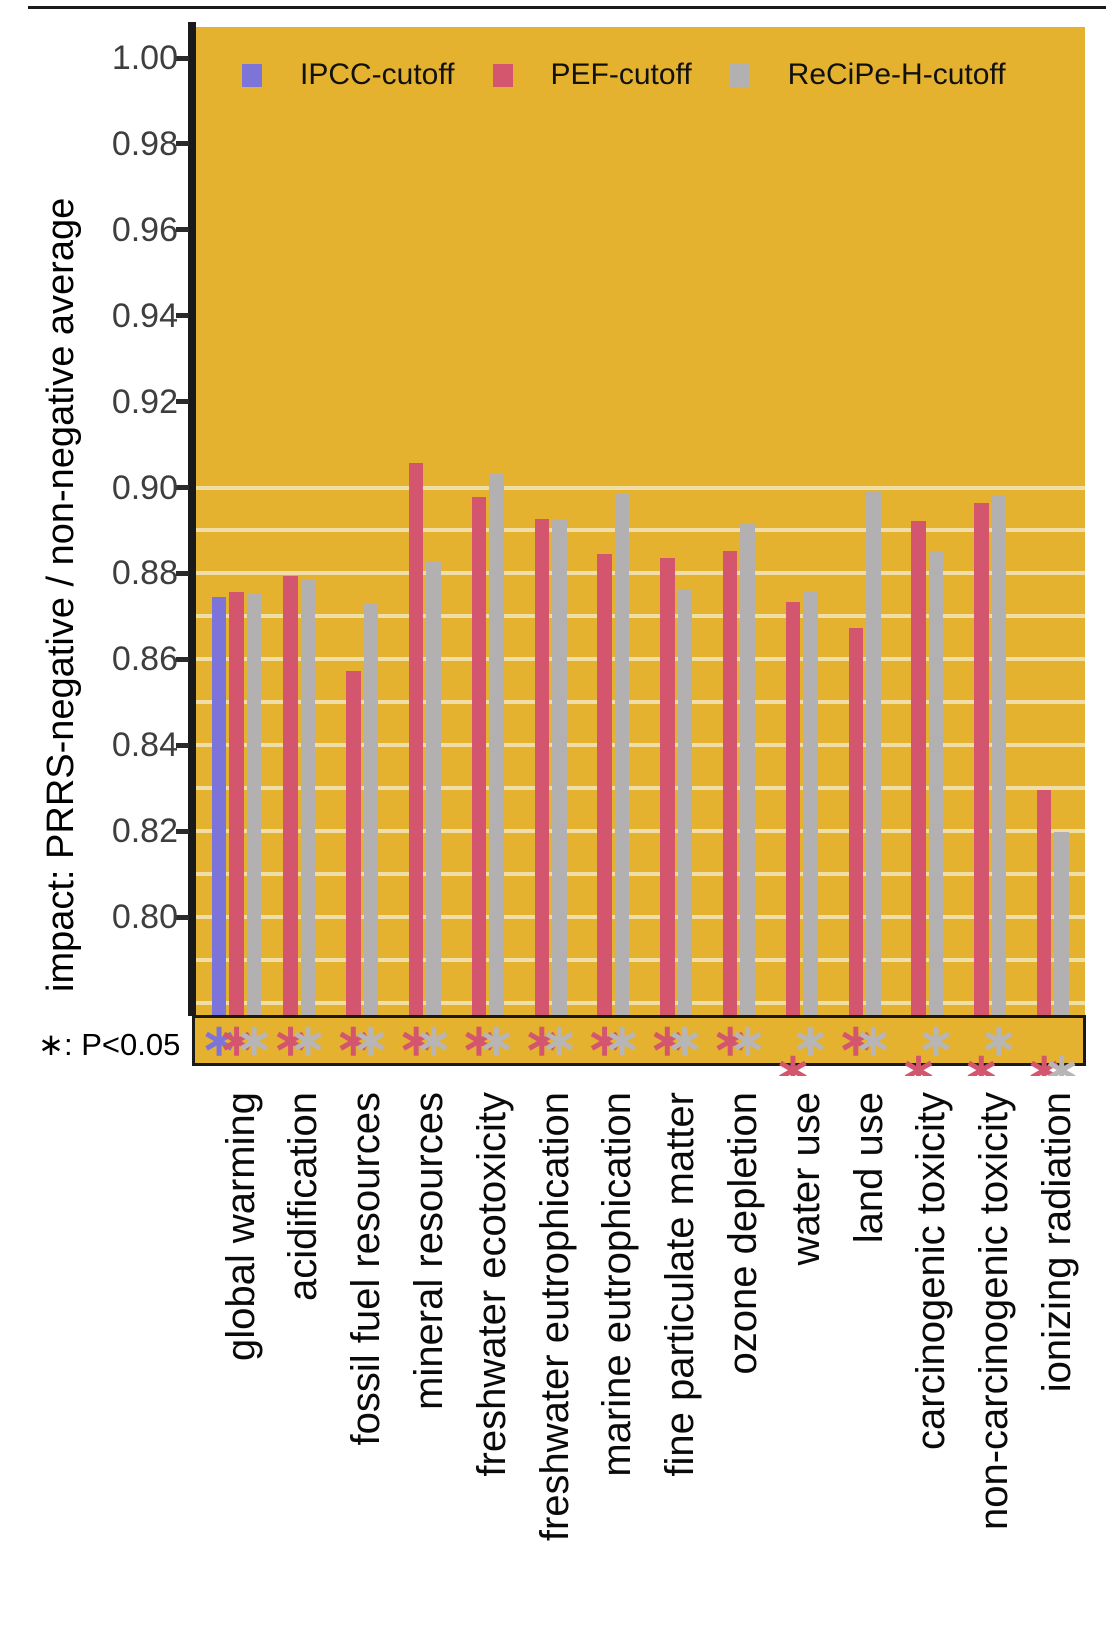  I want to click on significance-note-text: : P<0.05, so click(122, 1044).